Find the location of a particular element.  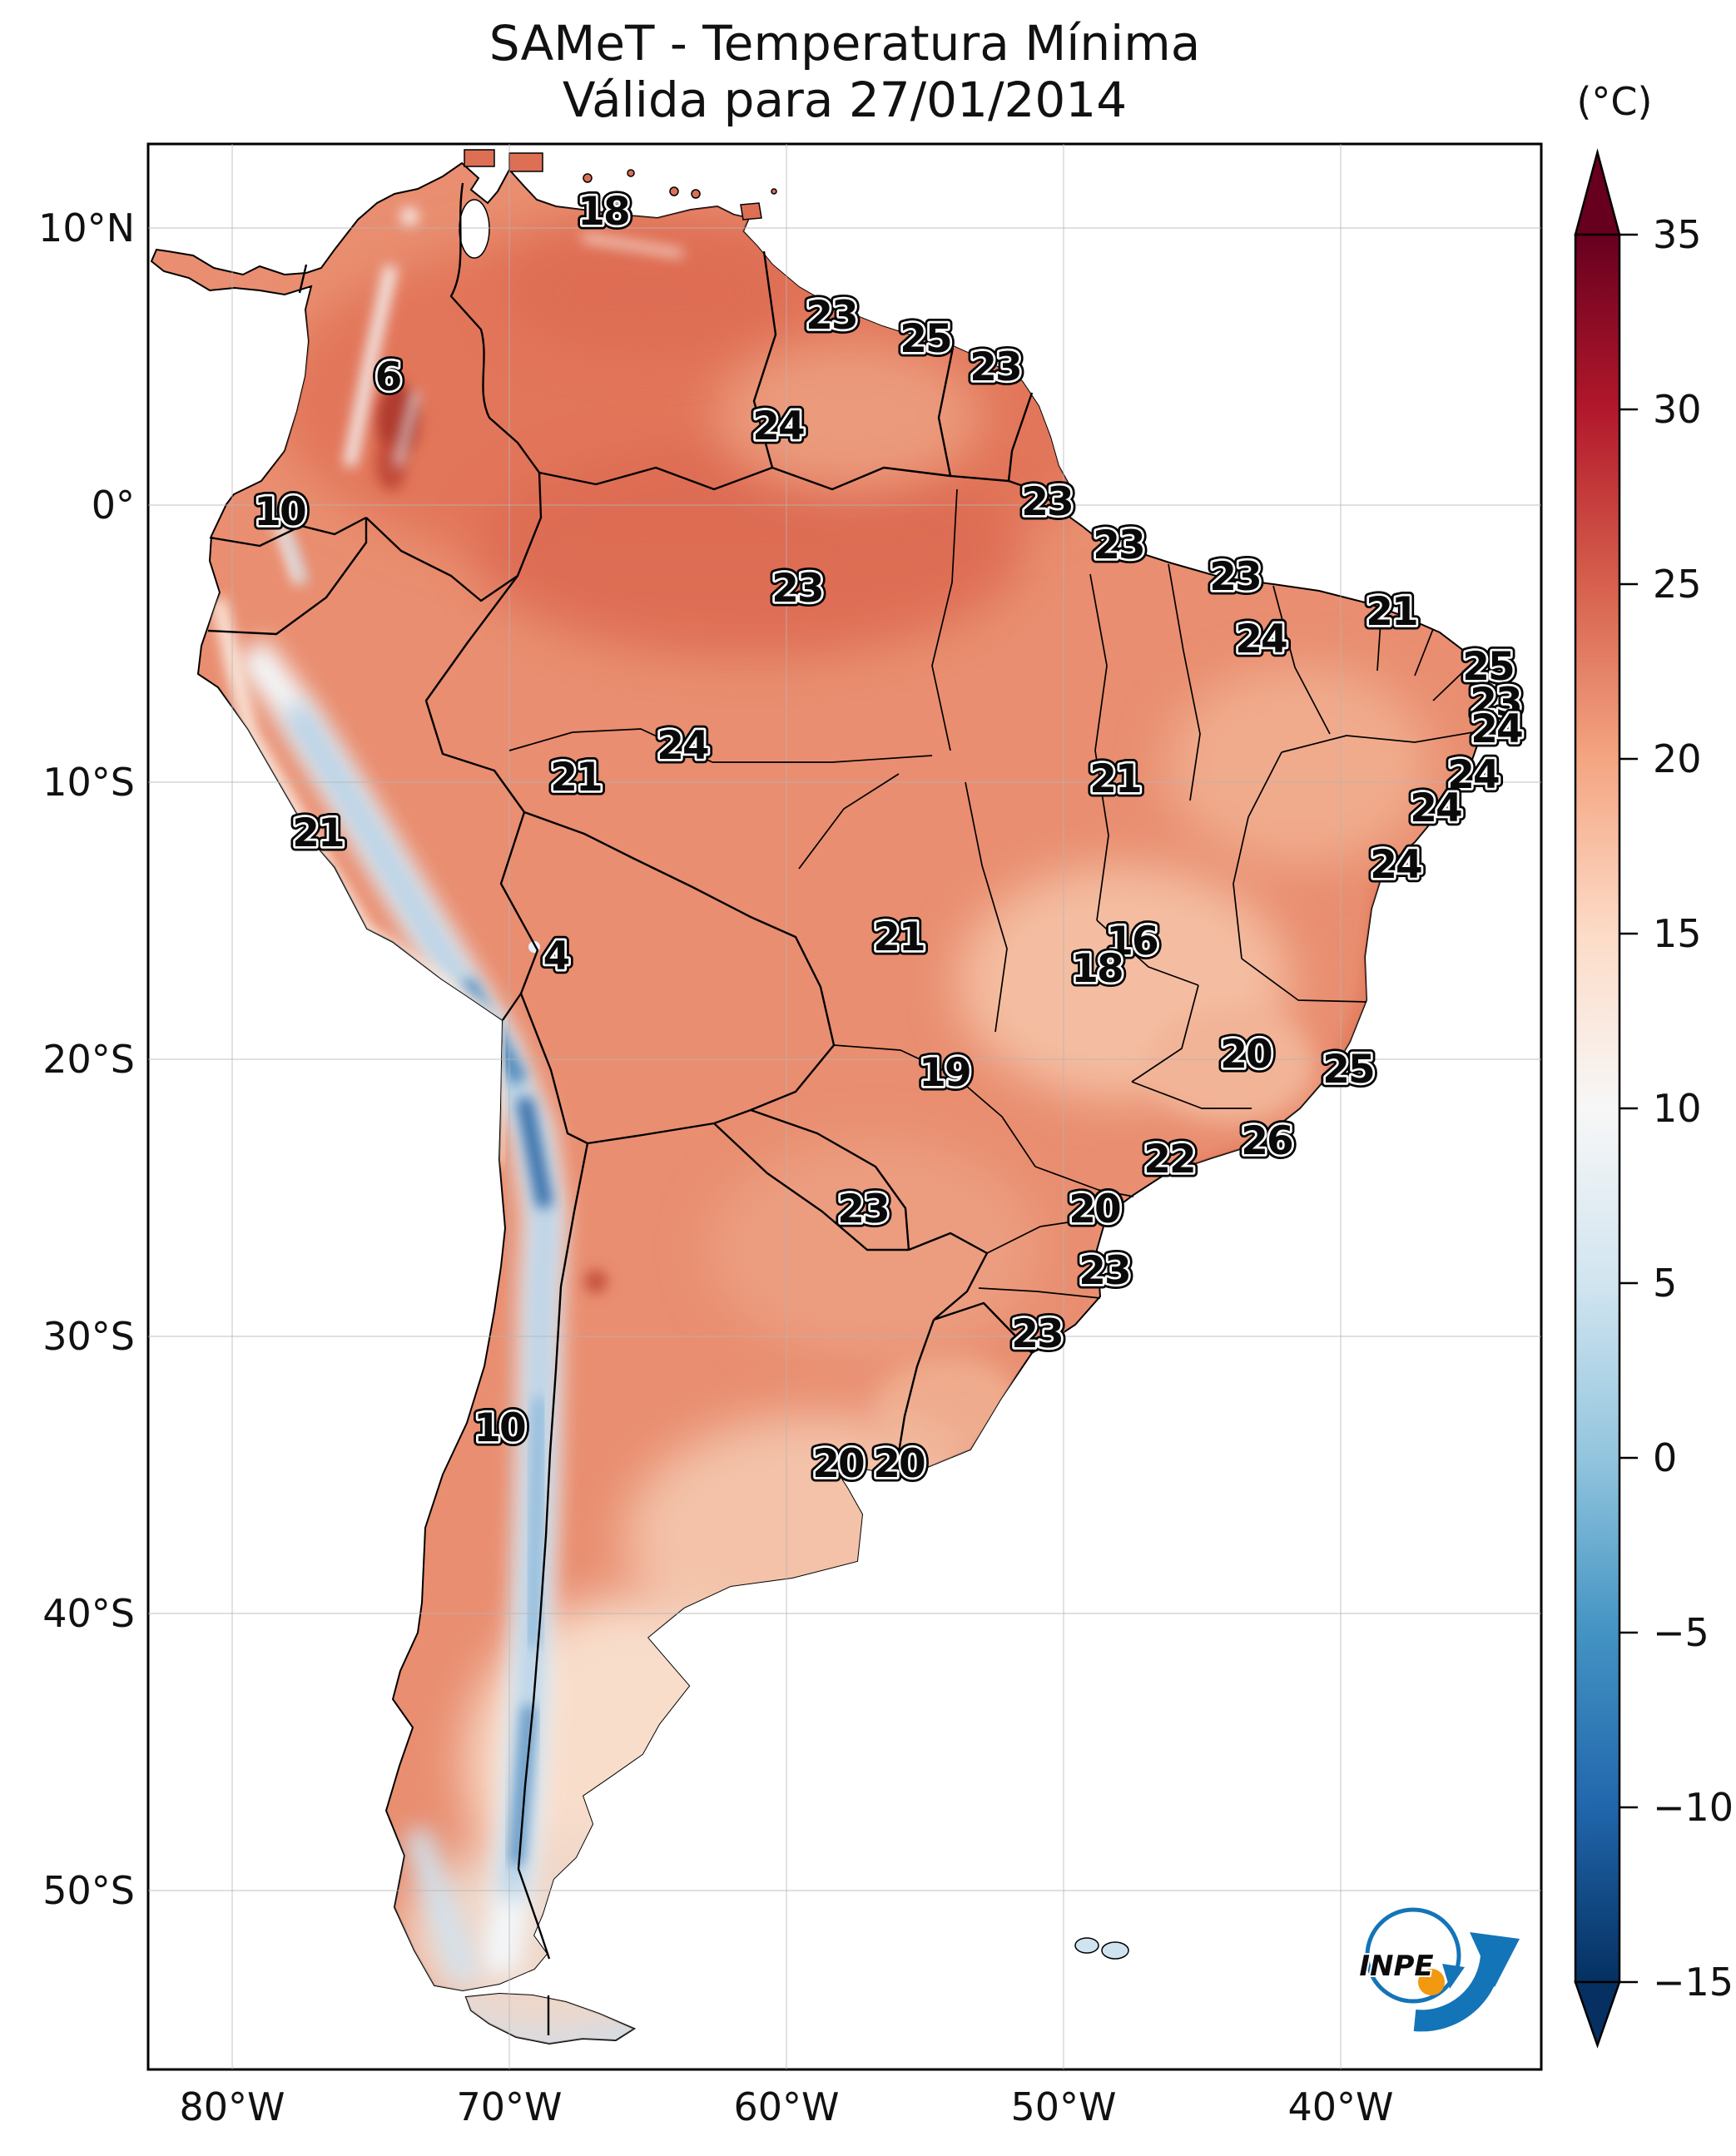

caribbean-islands is located at coordinates (620, 185).